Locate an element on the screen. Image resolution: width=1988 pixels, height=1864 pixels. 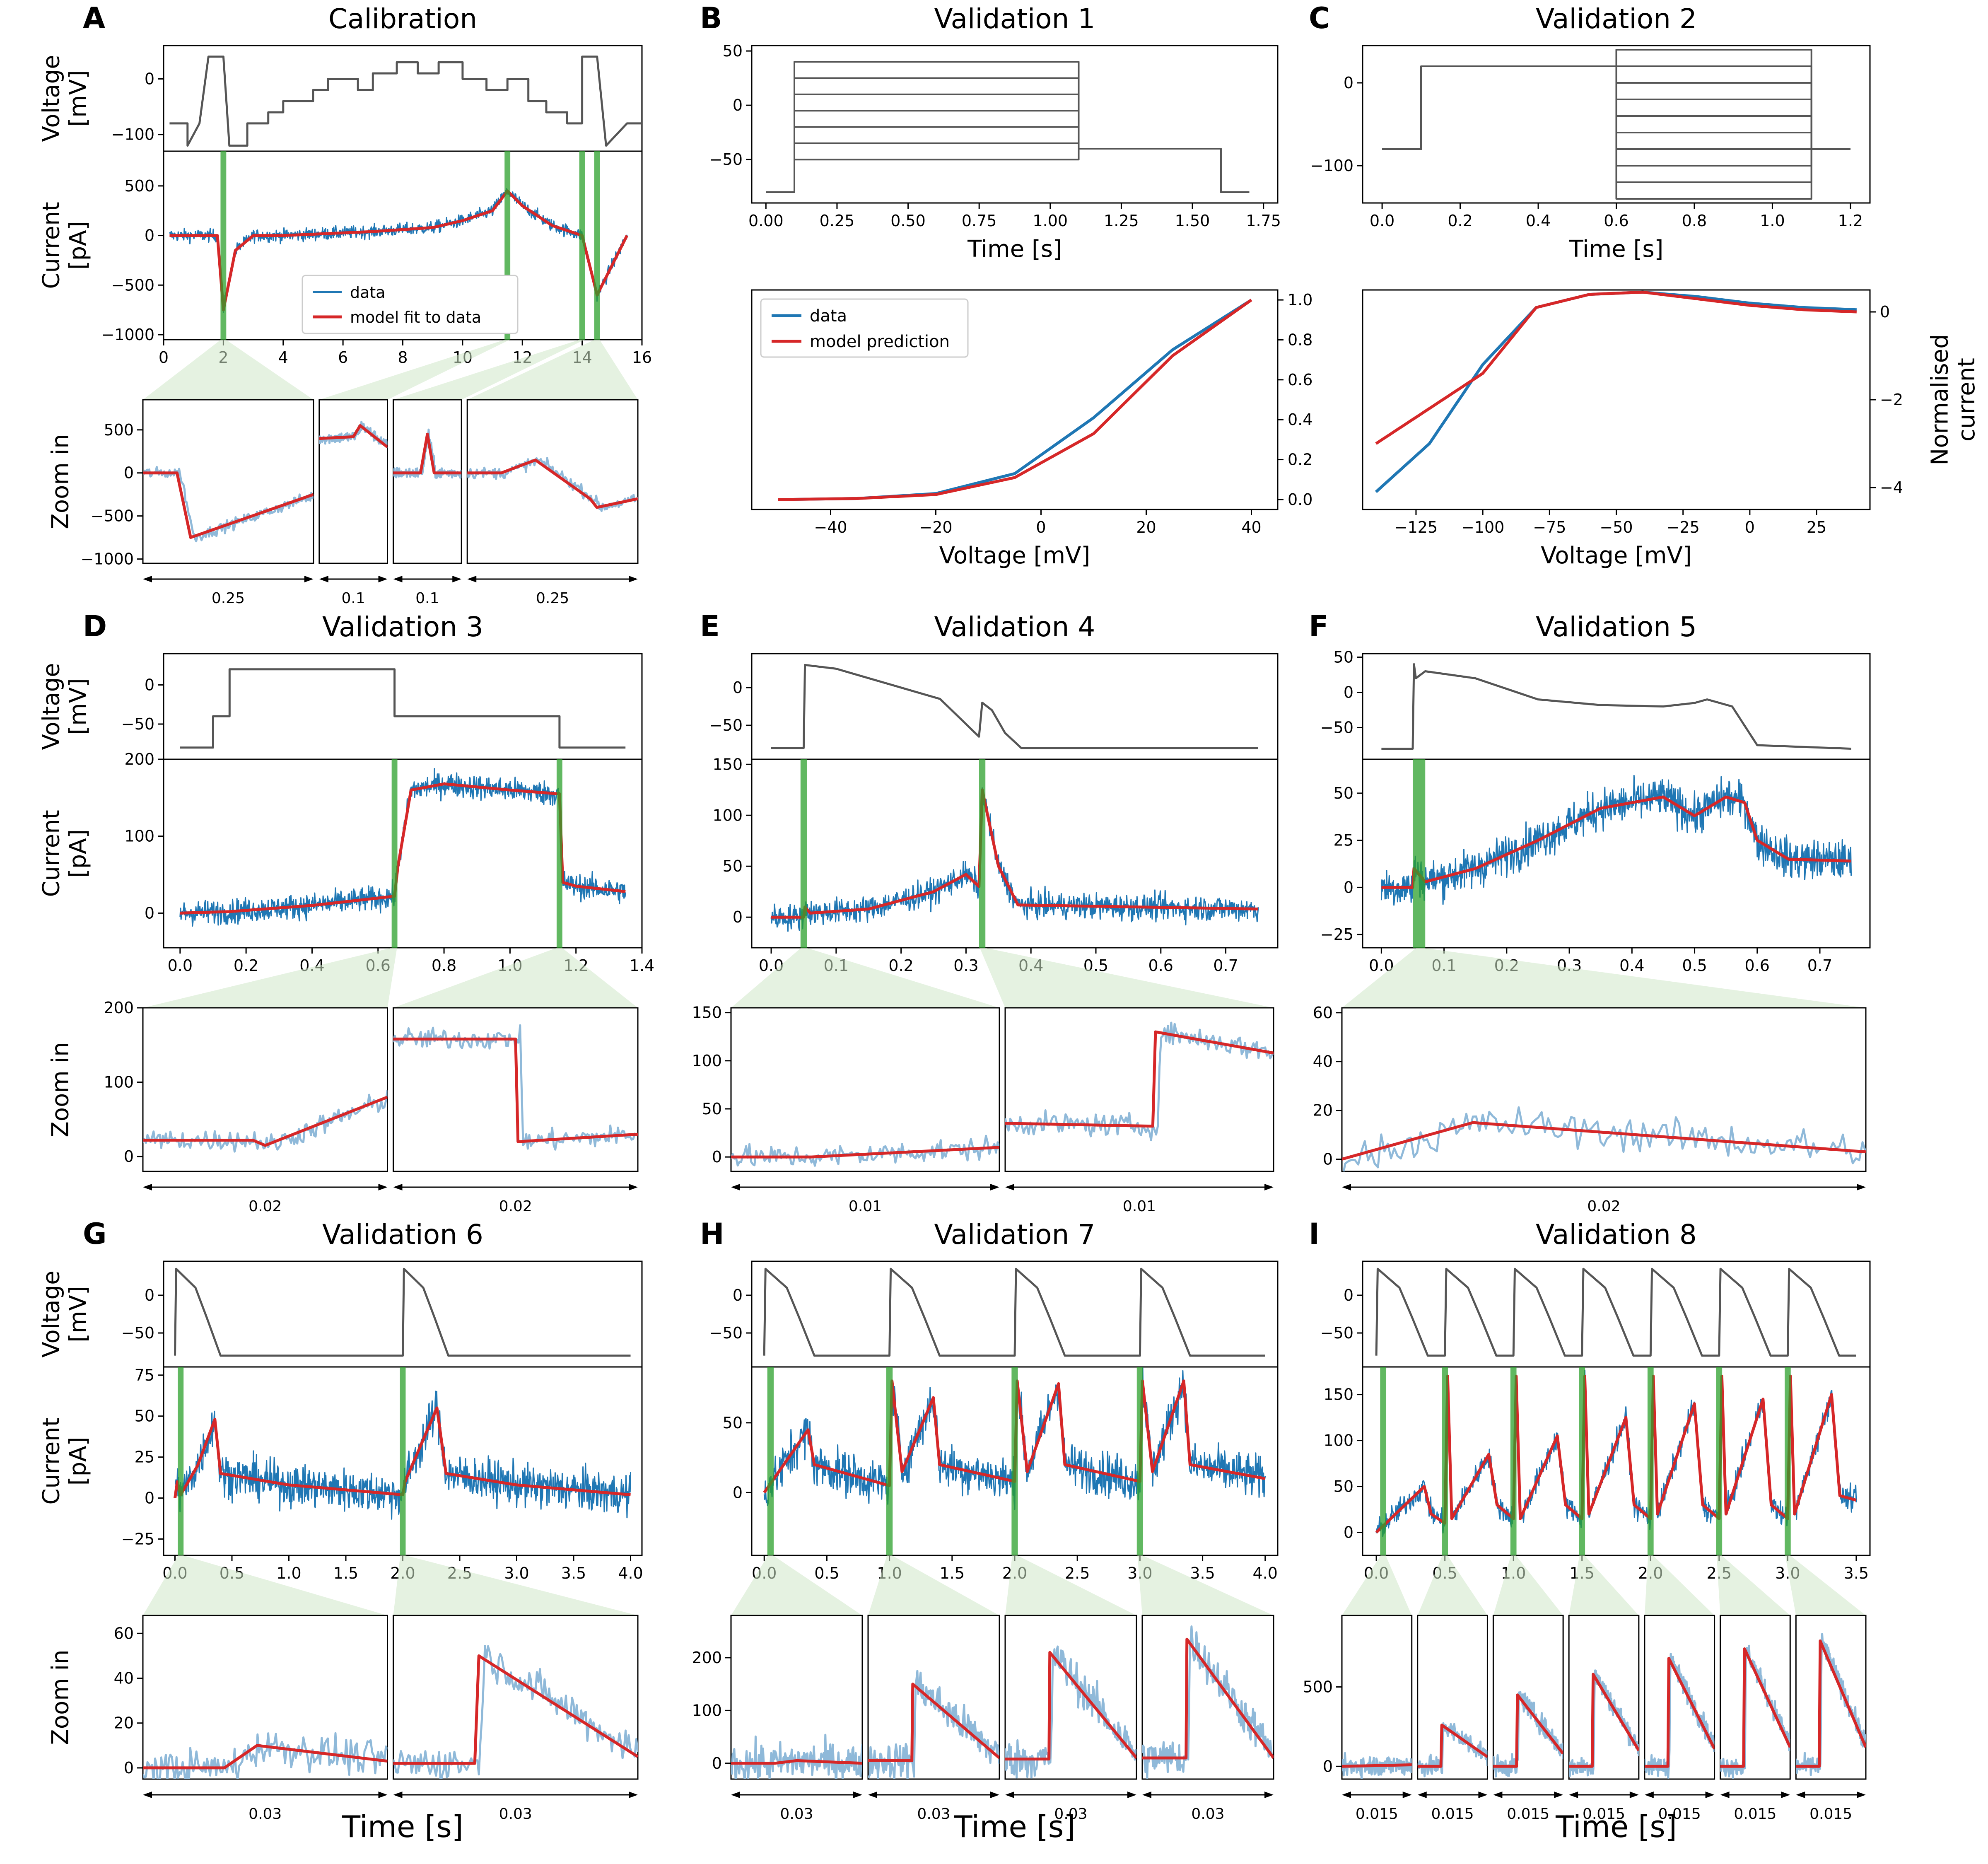
iv-y-label-line: current is located at coordinates (1966, 400).